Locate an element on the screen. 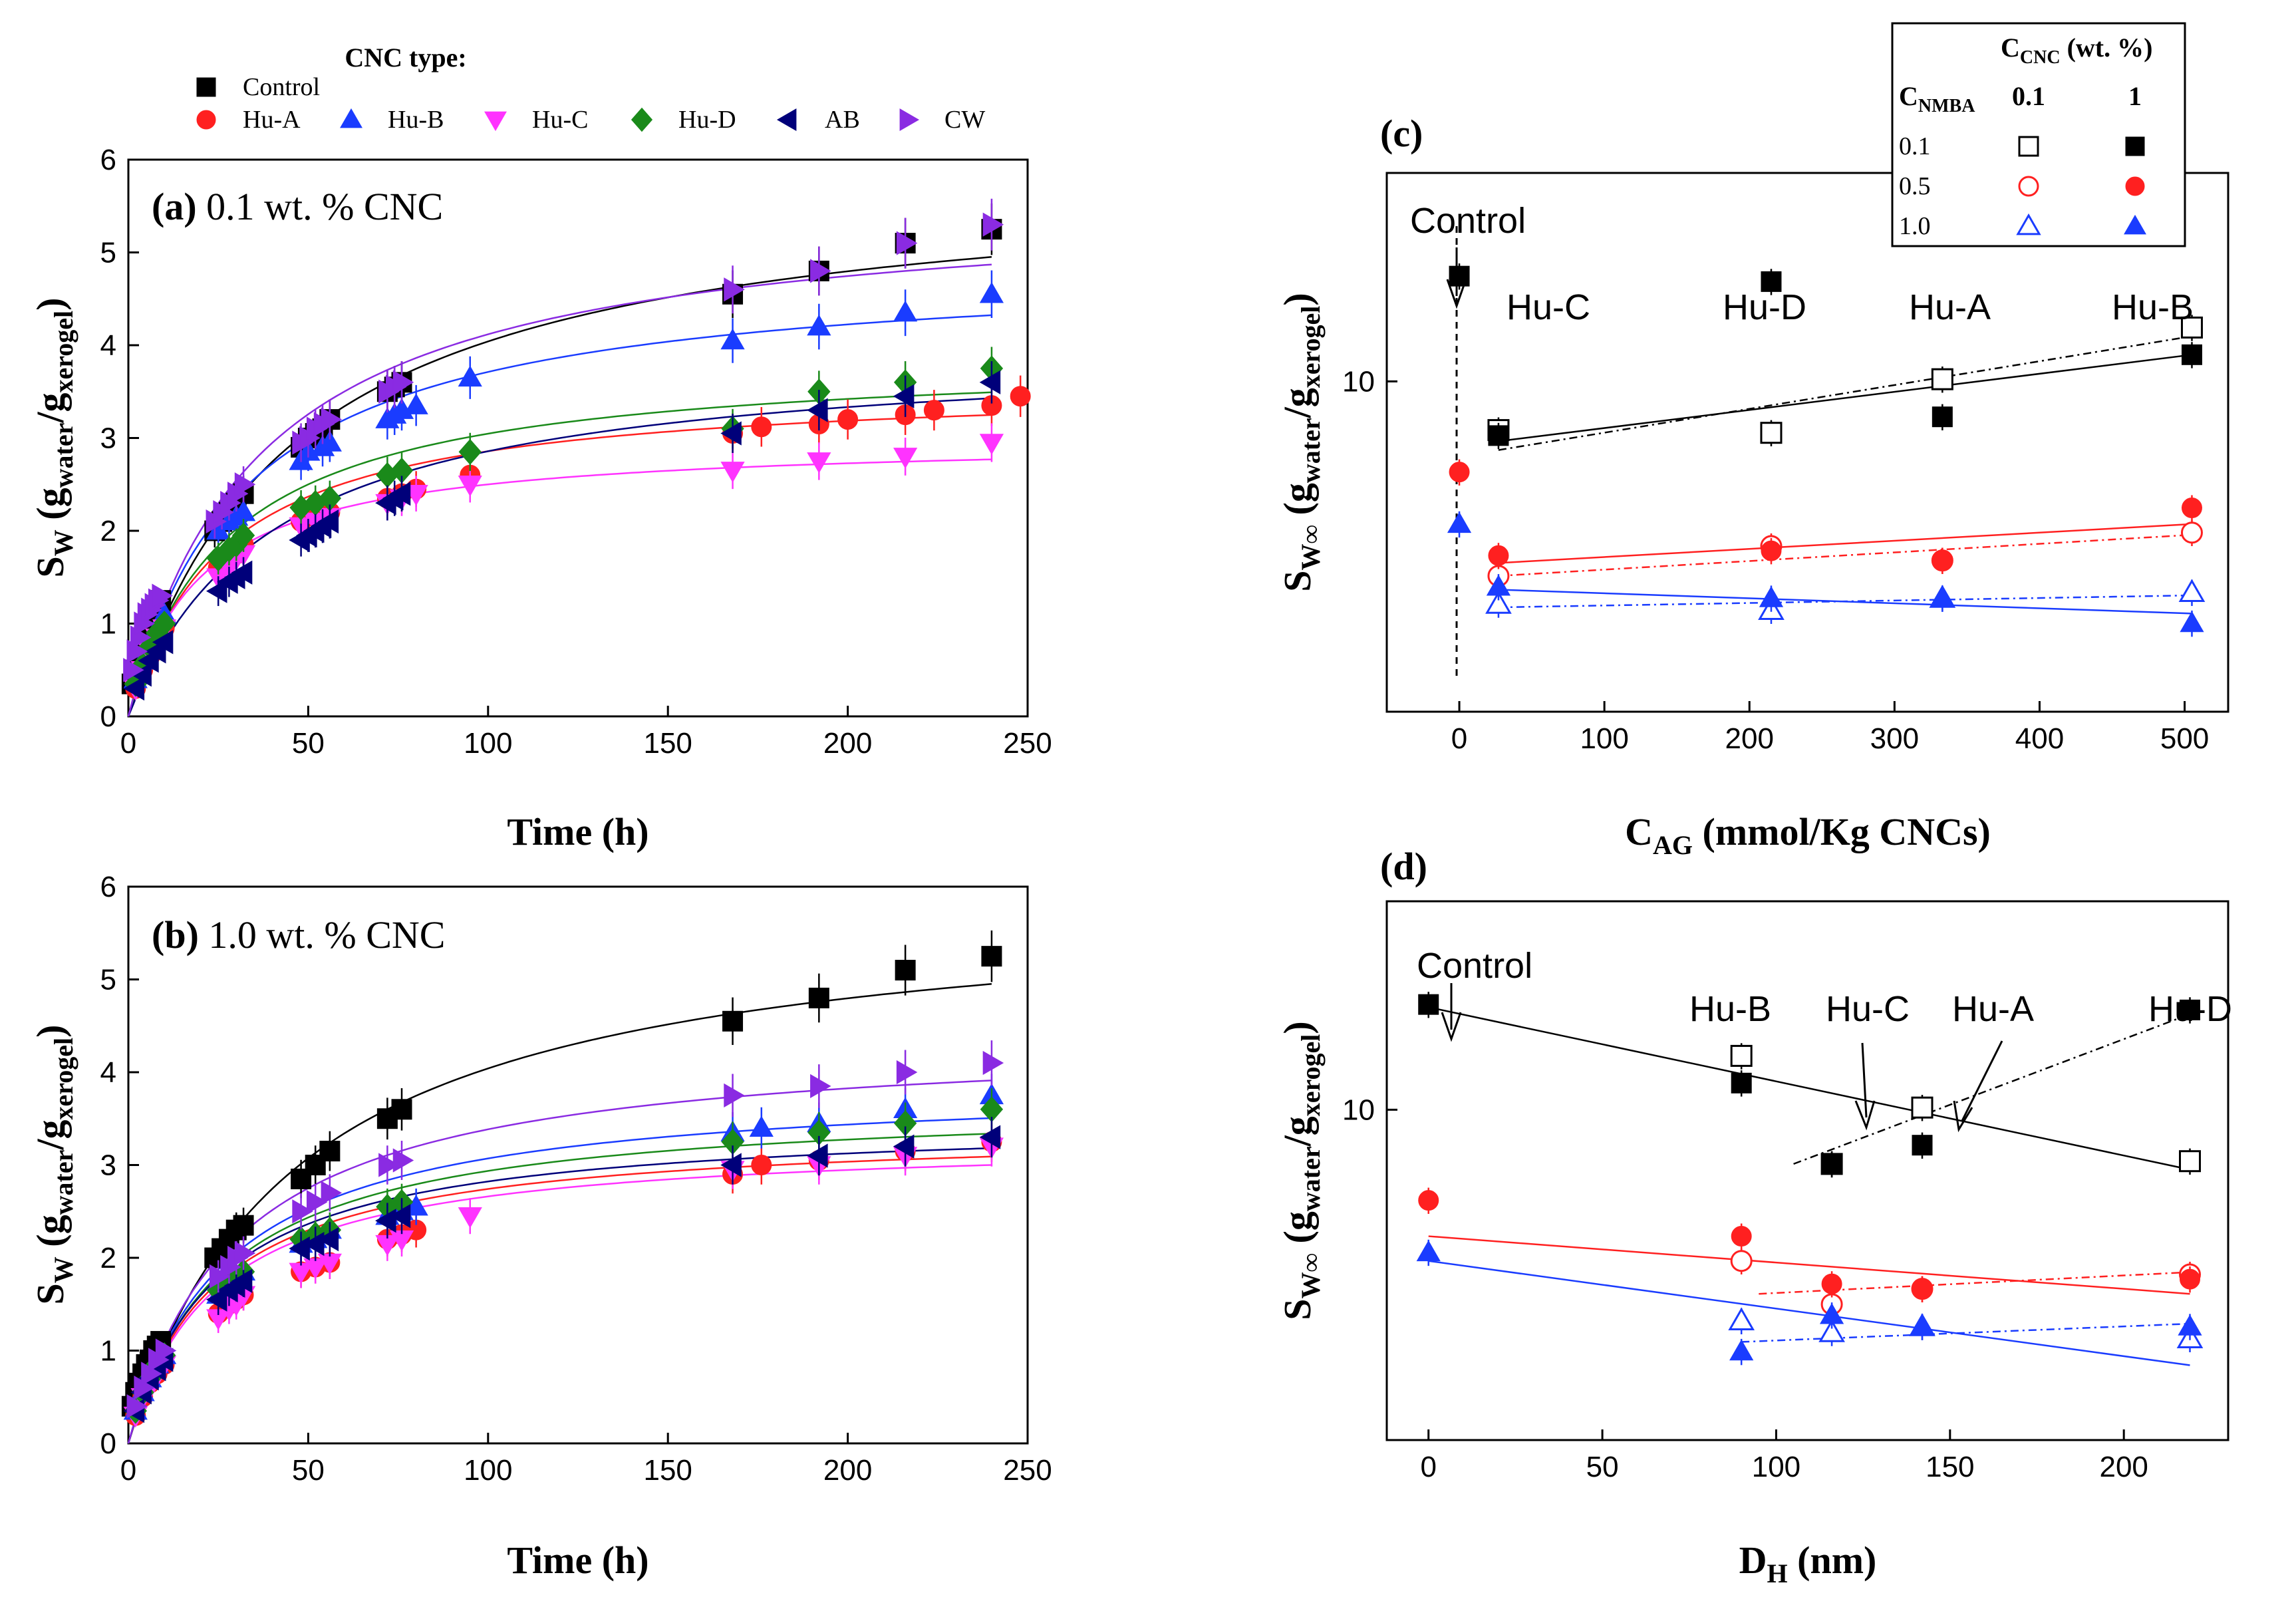 This screenshot has width=2296, height=1611. a-fit-ab is located at coordinates (559, 557).